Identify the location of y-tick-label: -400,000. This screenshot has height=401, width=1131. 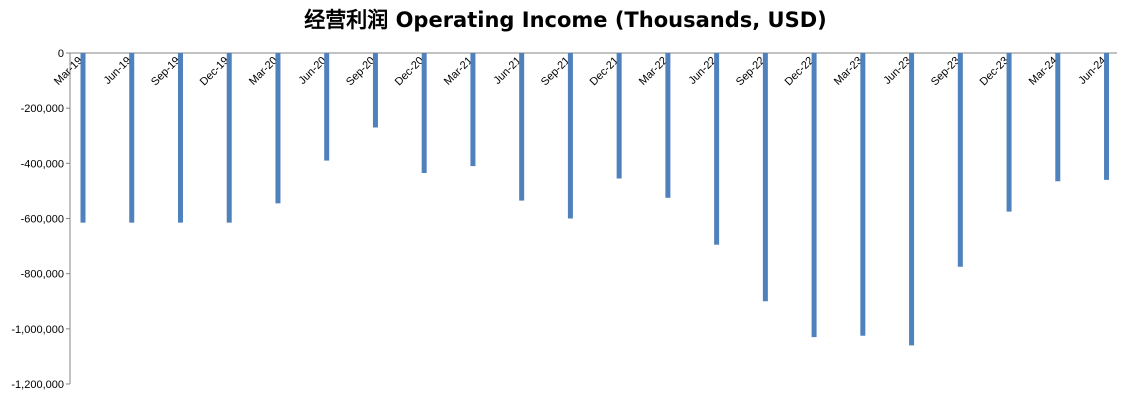
(42, 164).